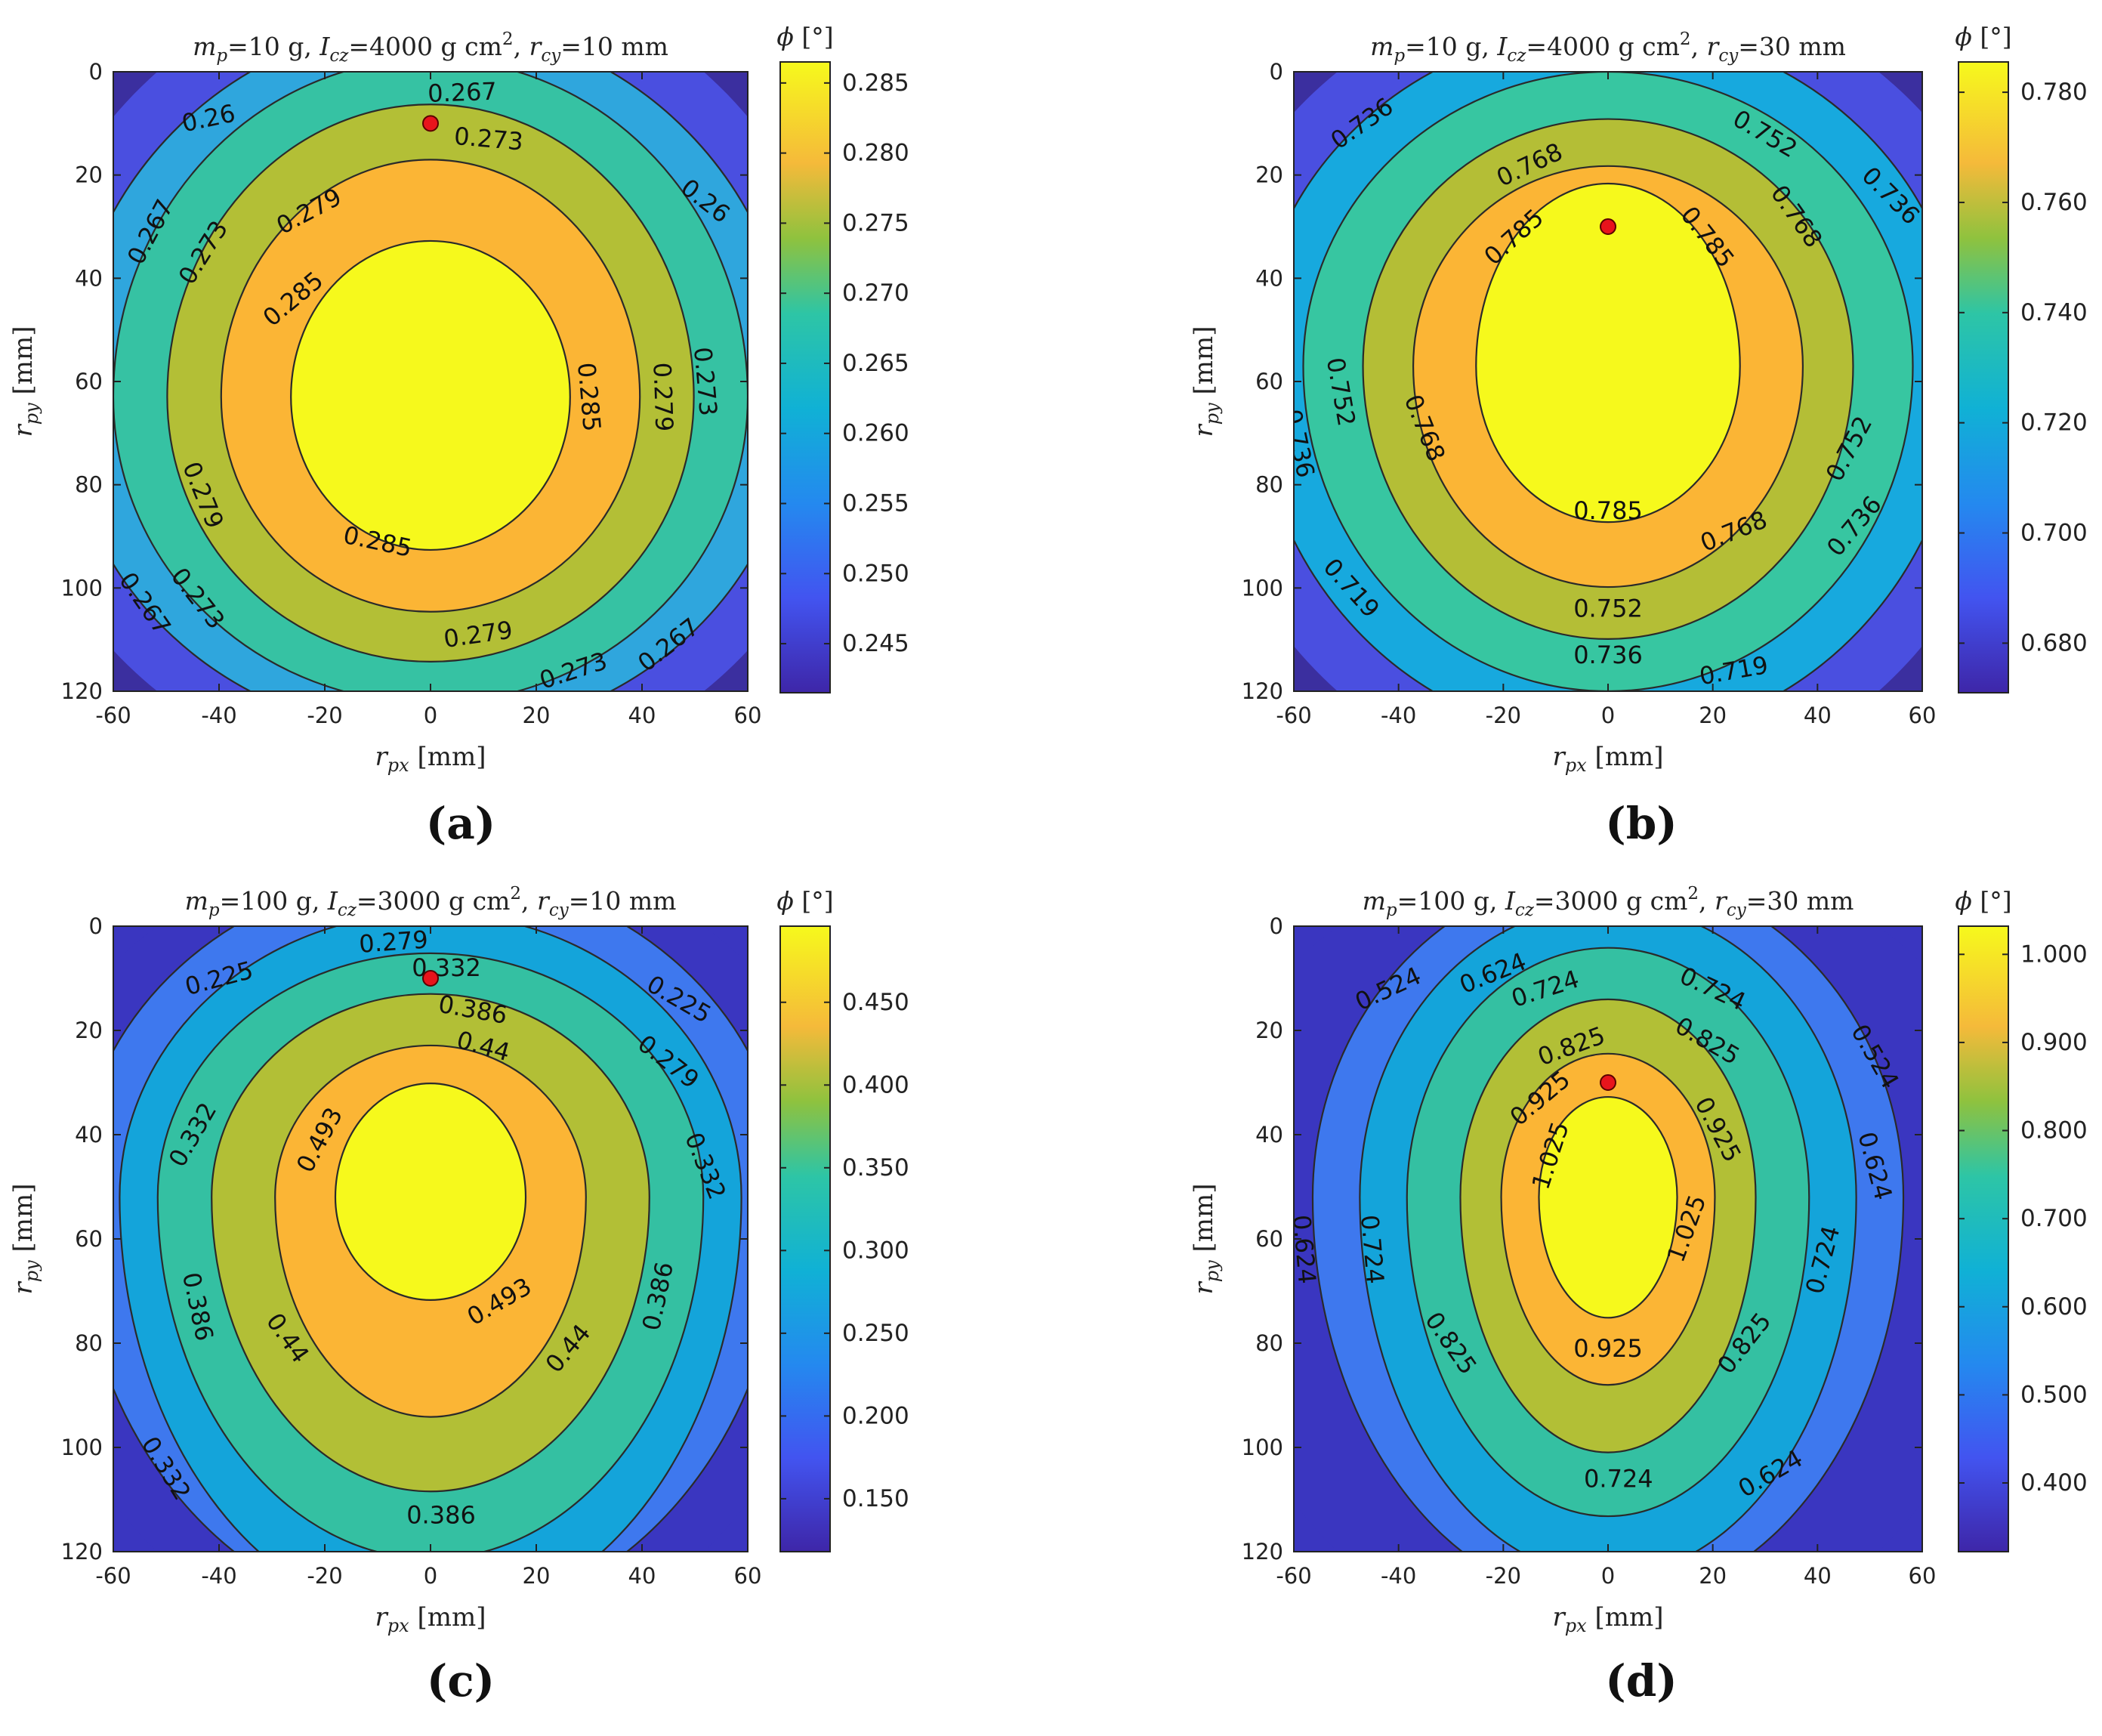  I want to click on colorbar-tick-label: 0.260, so click(875, 433).